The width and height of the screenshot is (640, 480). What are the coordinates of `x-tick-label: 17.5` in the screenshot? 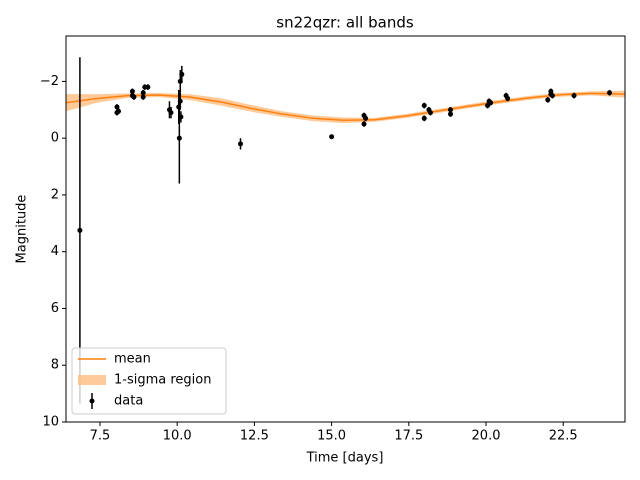 It's located at (408, 436).